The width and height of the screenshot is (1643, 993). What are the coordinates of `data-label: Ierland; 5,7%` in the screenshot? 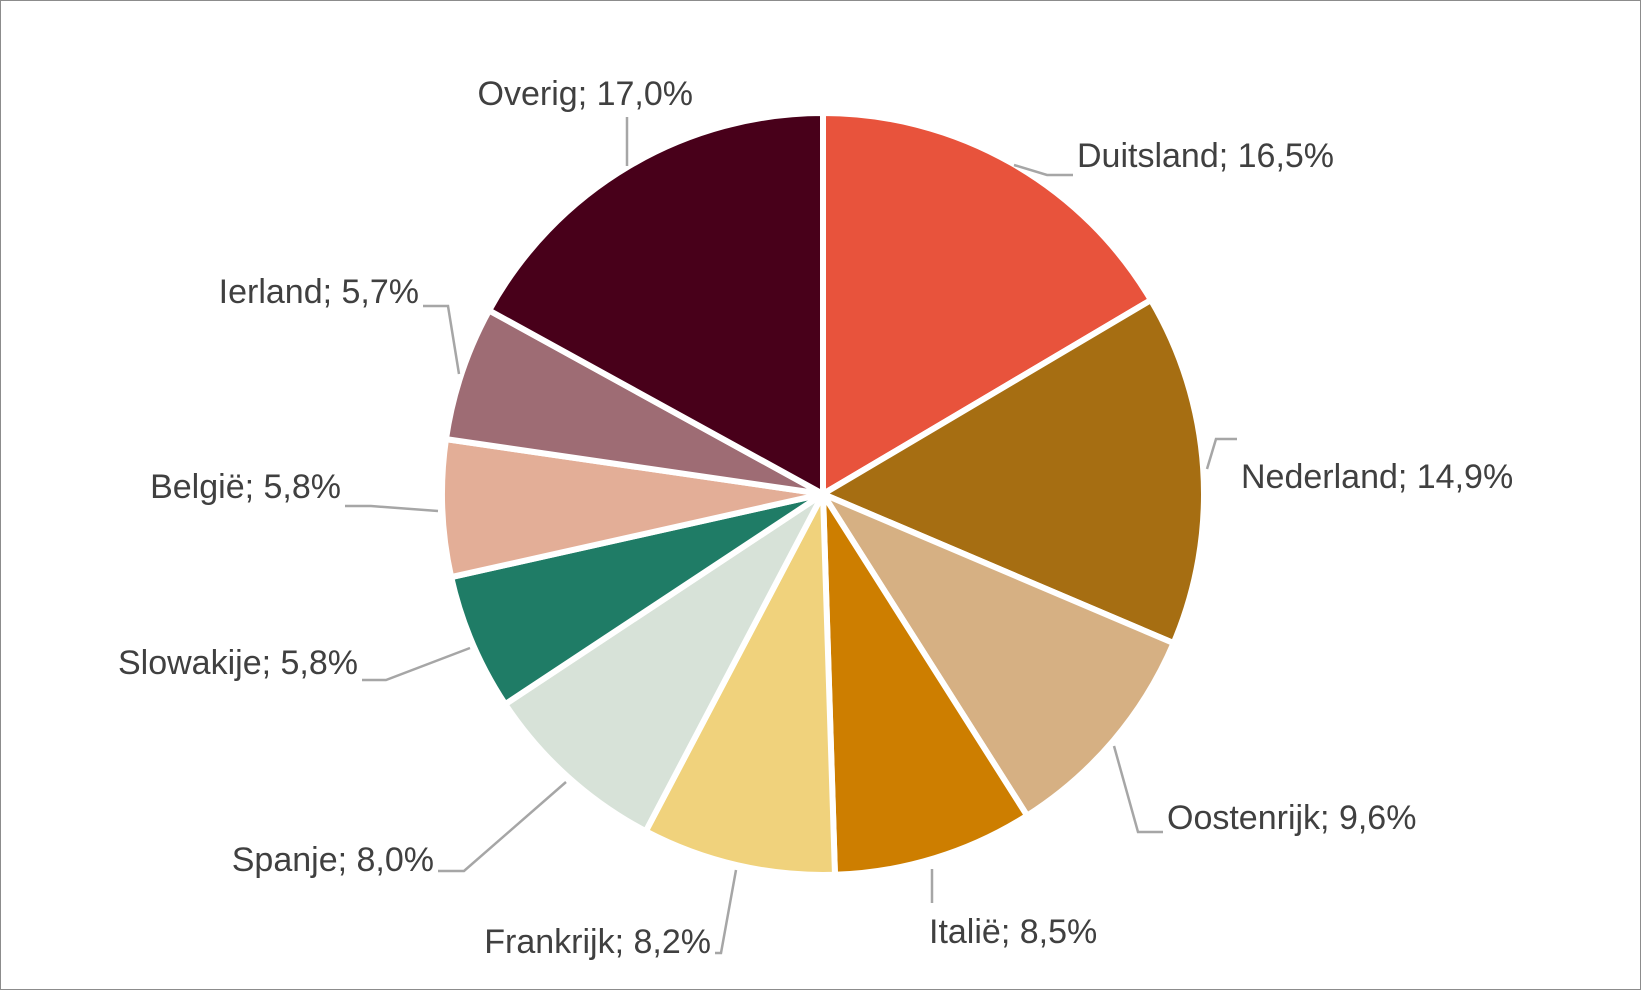 It's located at (319, 292).